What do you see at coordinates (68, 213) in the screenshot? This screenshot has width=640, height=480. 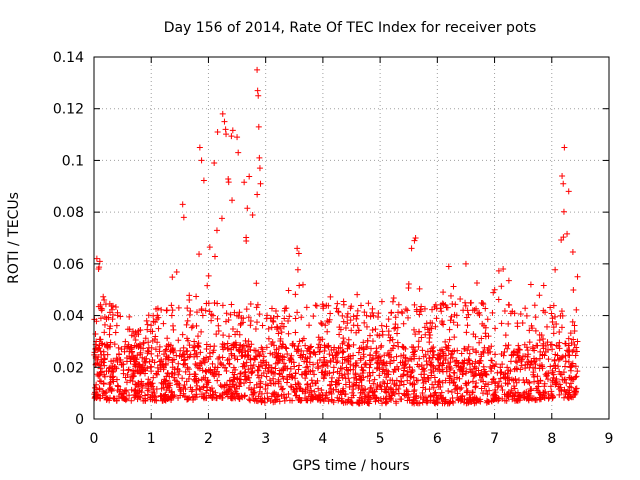 I see `y-tick-label: 0.08` at bounding box center [68, 213].